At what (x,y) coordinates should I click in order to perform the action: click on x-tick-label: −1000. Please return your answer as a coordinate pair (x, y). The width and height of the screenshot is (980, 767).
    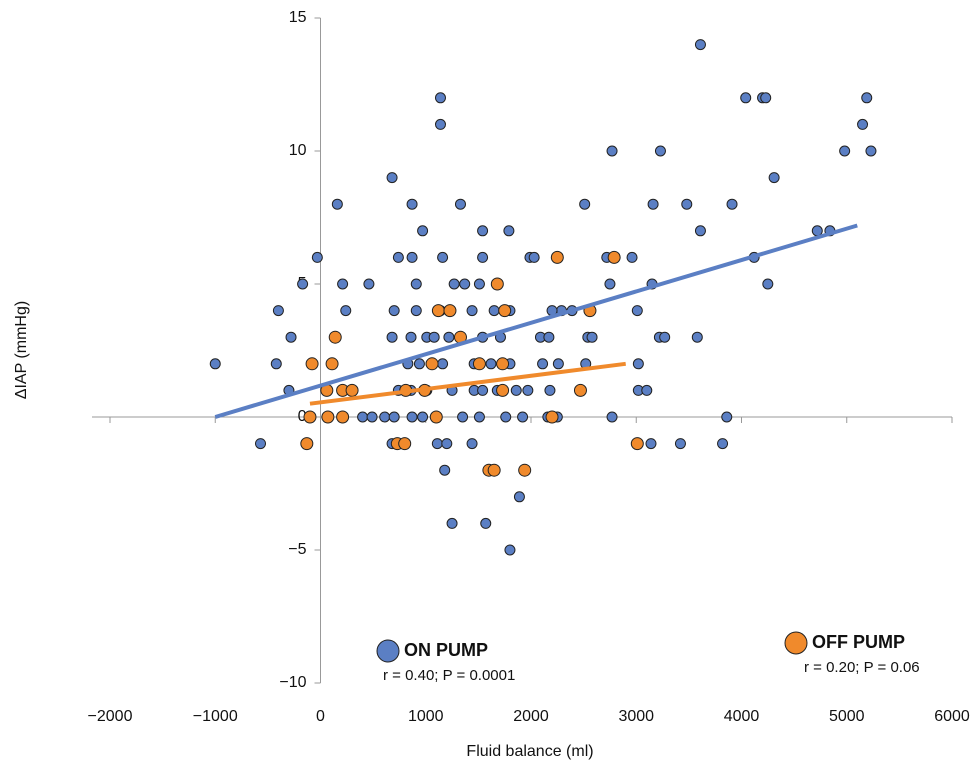
    Looking at the image, I should click on (215, 716).